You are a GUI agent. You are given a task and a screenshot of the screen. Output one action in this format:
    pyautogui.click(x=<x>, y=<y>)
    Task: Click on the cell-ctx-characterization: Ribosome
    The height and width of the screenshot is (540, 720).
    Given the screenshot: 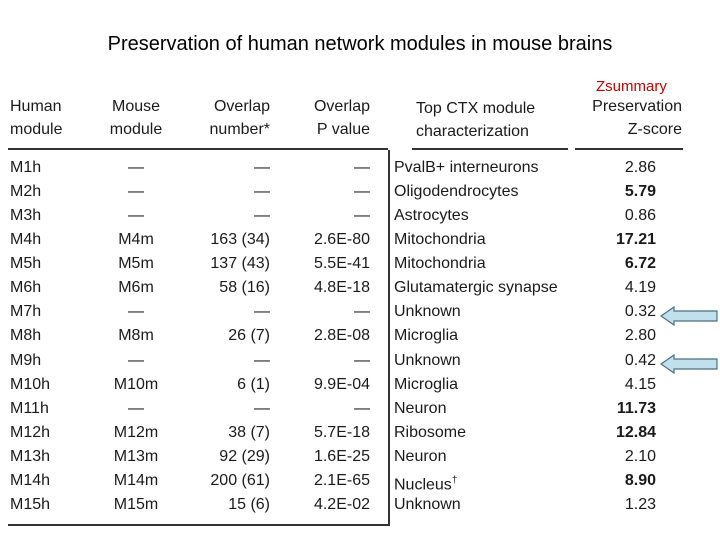 What is the action you would take?
    pyautogui.click(x=481, y=433)
    